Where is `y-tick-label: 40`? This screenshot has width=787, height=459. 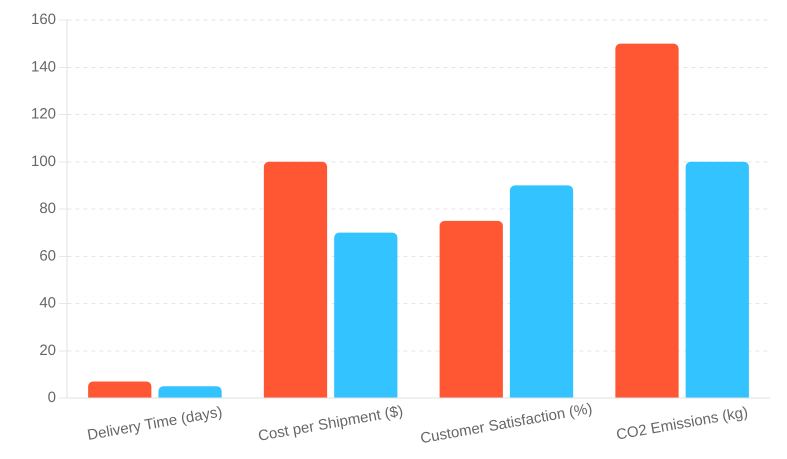
y-tick-label: 40 is located at coordinates (47, 303).